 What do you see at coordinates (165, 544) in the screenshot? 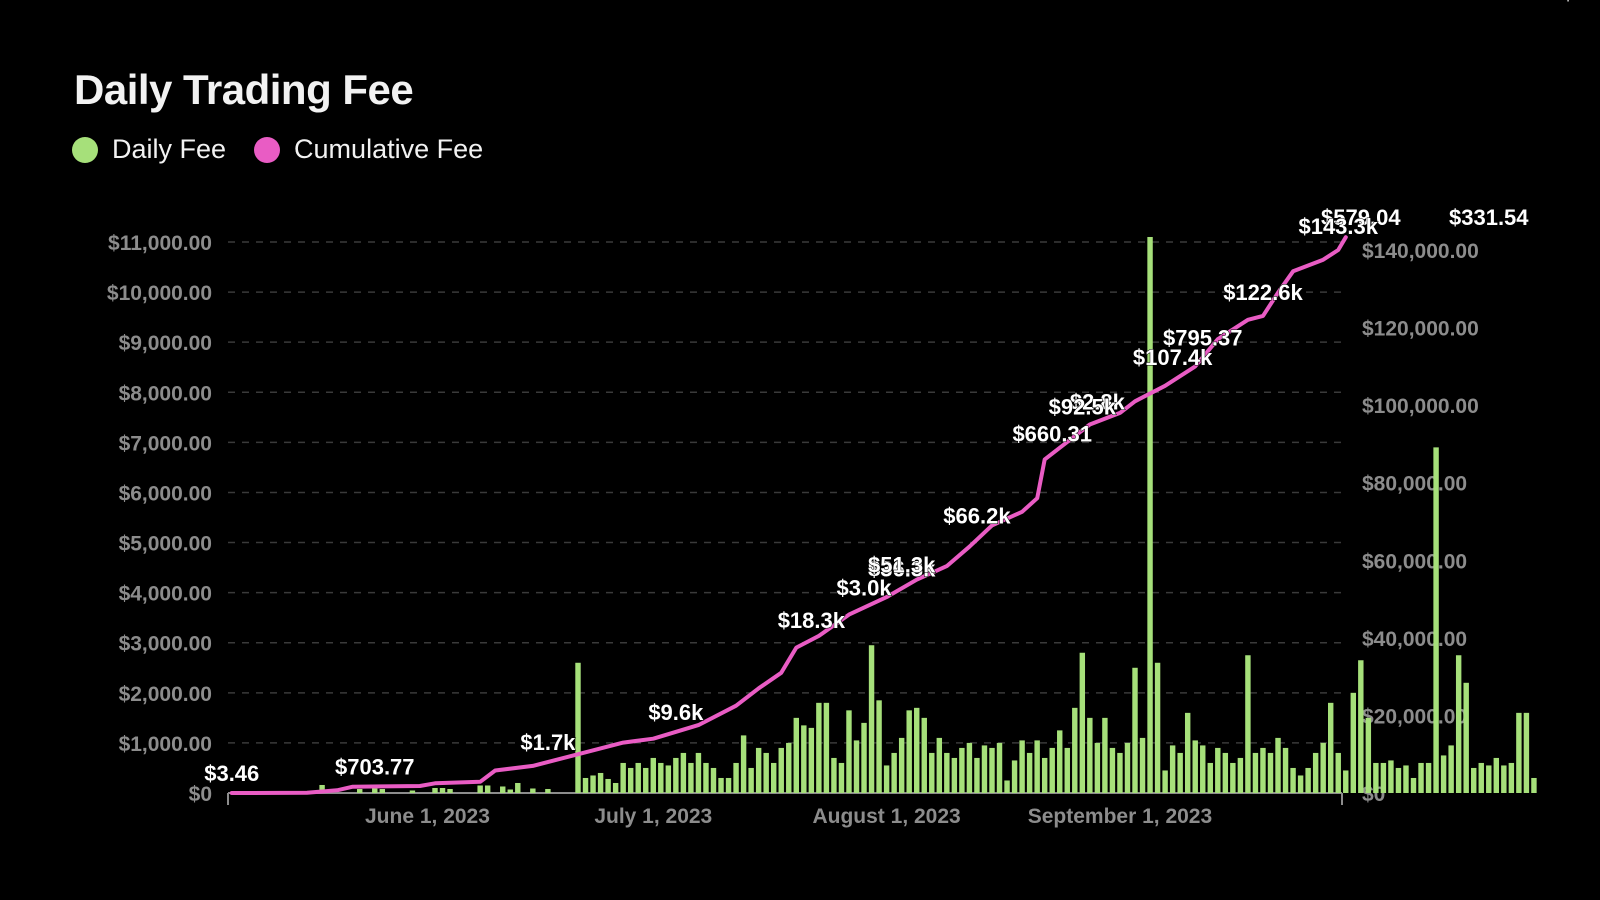
I see `y-left-tick-label: $5,000.00` at bounding box center [165, 544].